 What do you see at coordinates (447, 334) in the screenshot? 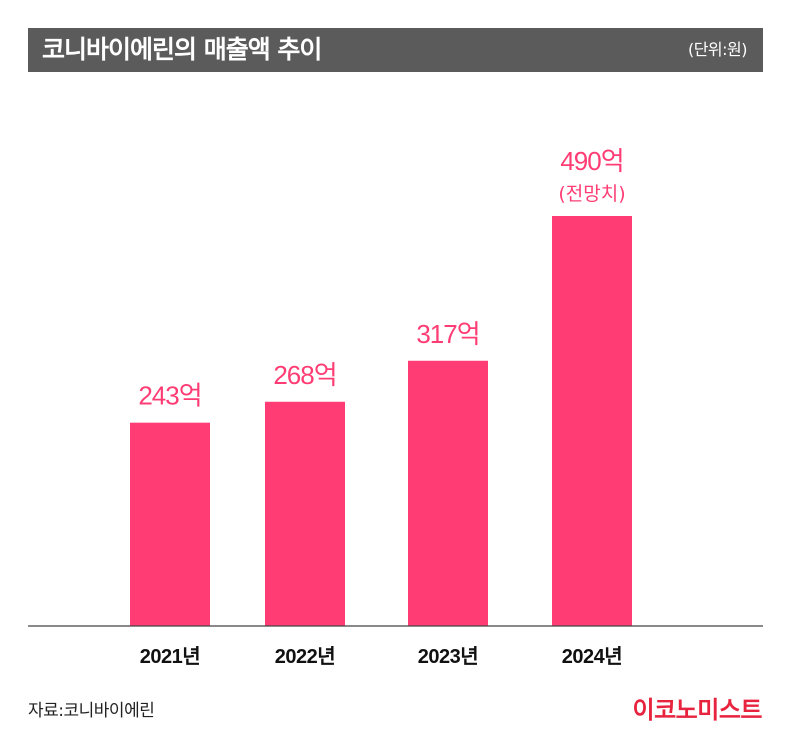
I see `data-label-2: 317억` at bounding box center [447, 334].